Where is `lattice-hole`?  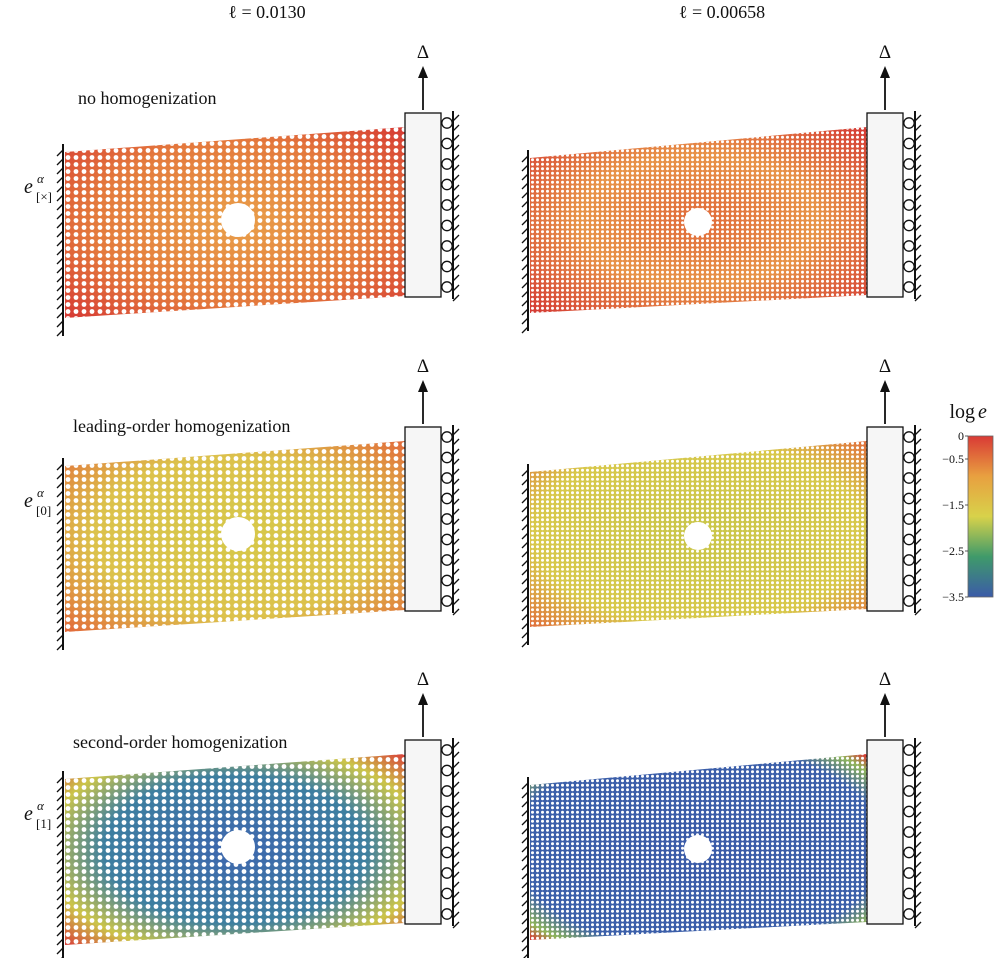 lattice-hole is located at coordinates (698, 222).